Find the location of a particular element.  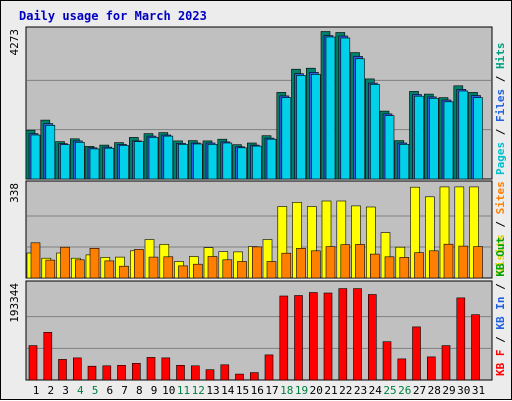

legend-item-kb-f: KB F is located at coordinates (500, 363).